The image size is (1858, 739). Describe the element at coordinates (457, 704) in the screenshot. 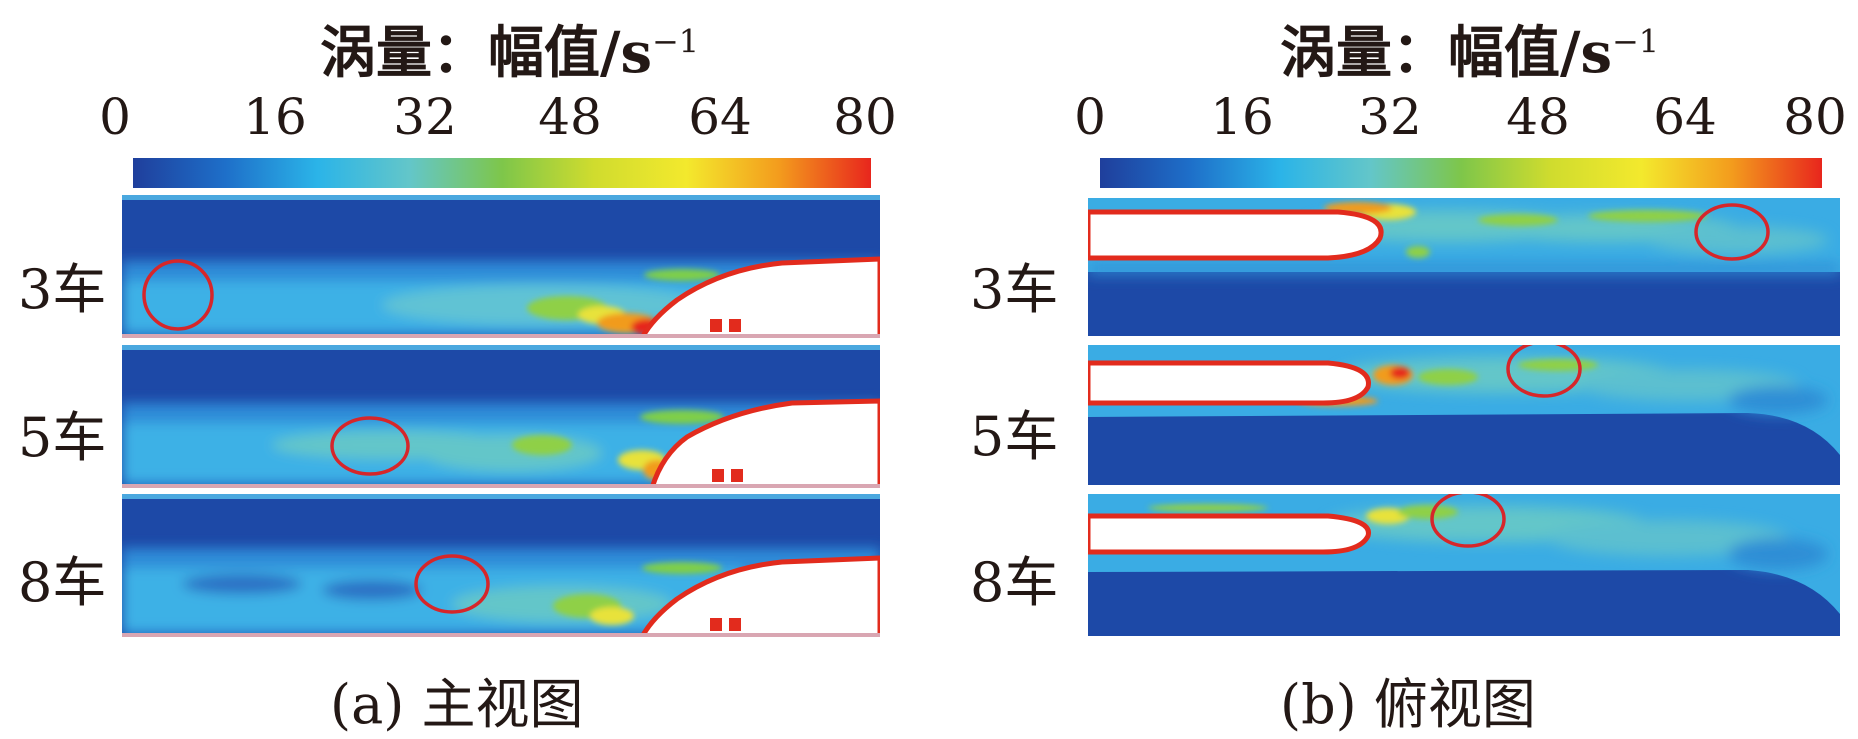

I see `caption-front-view: (a) 主视图` at that location.